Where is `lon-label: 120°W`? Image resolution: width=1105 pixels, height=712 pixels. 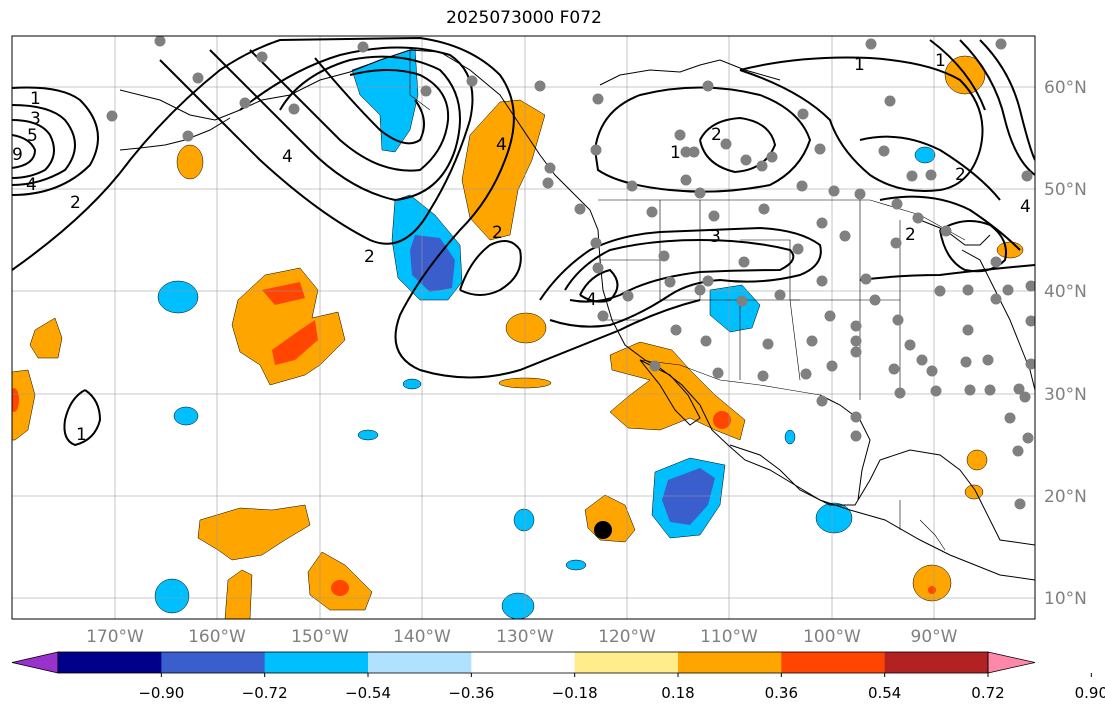
lon-label: 120°W is located at coordinates (627, 637).